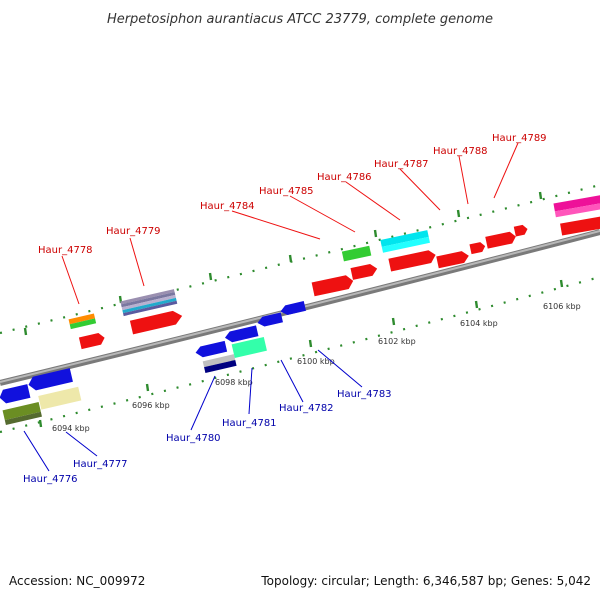 The height and width of the screenshot is (600, 600). What do you see at coordinates (460, 151) in the screenshot?
I see `gene-label: Haur_4788` at bounding box center [460, 151].